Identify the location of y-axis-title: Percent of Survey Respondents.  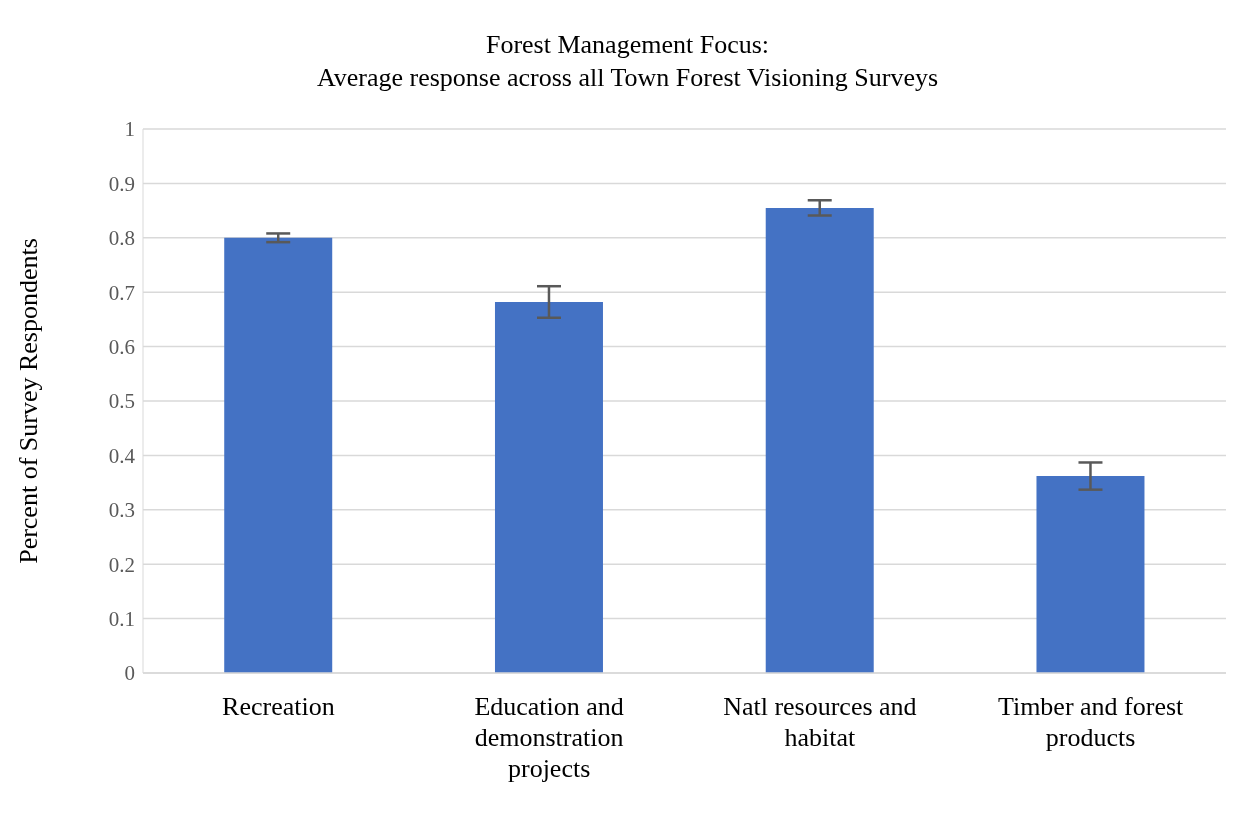
(29, 401).